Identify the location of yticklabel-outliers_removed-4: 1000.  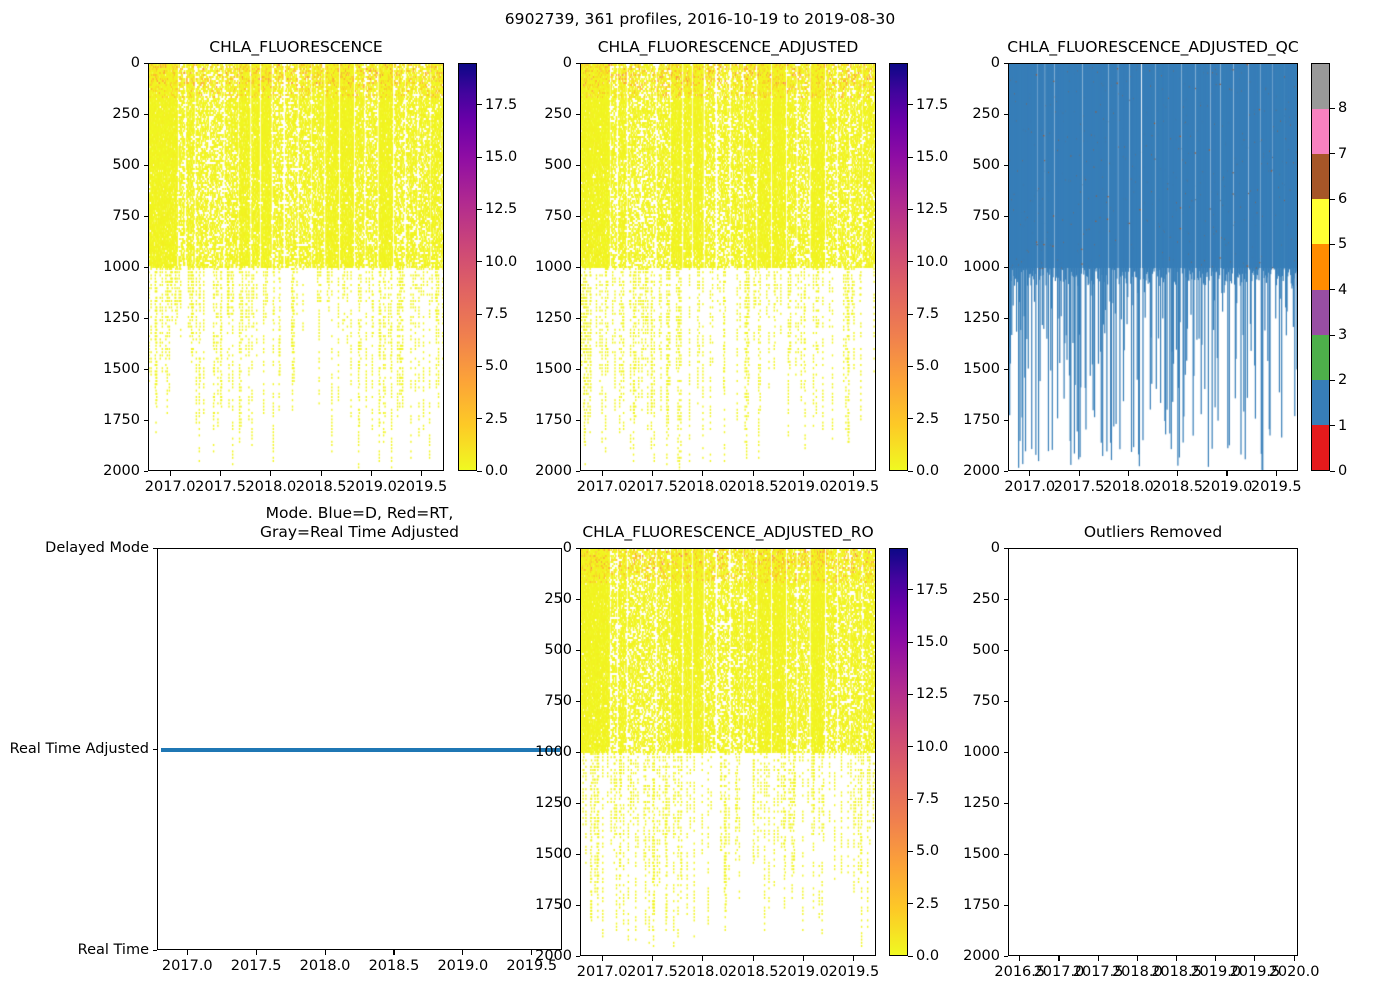
(981, 752).